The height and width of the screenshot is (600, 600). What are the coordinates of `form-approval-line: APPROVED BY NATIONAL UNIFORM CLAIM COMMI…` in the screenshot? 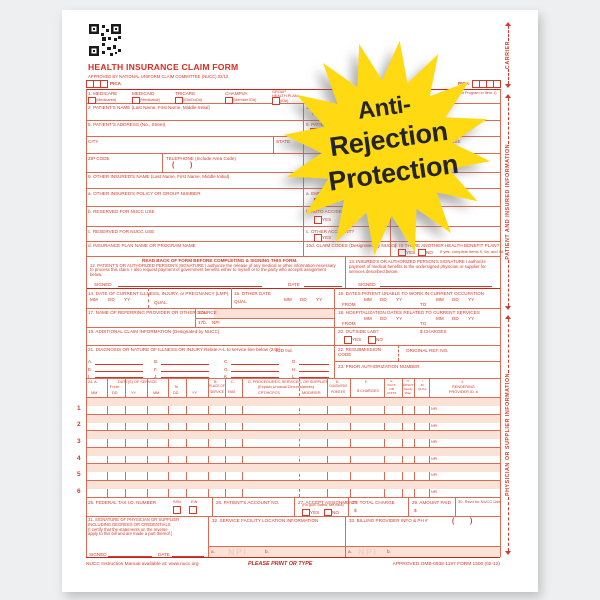 It's located at (158, 76).